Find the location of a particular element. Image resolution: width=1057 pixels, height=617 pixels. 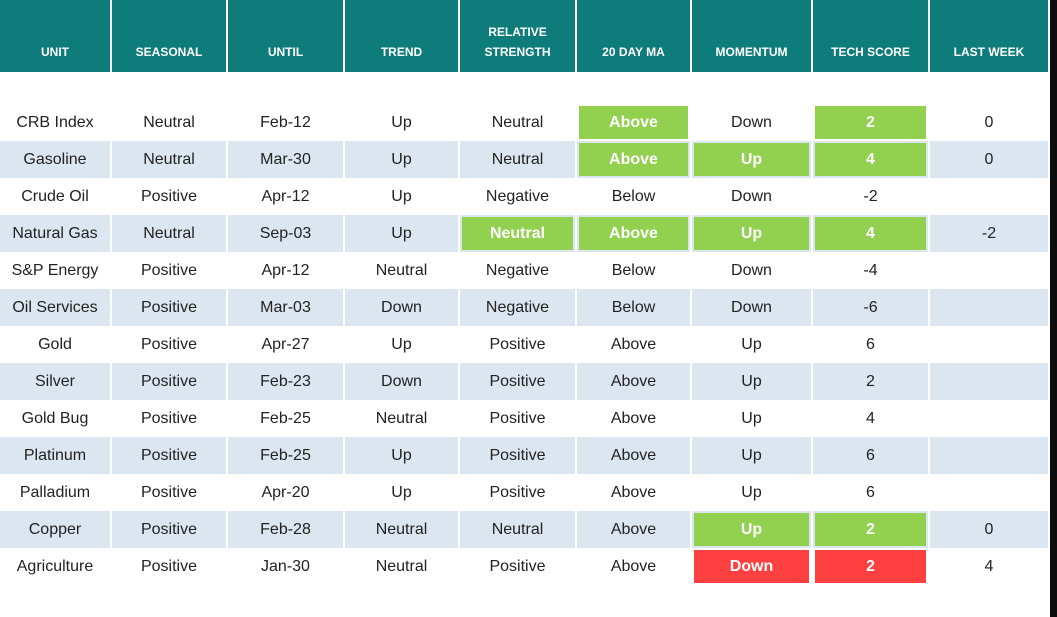

table-row: Gold Positive Apr-27 Up Positive Above Up 6 is located at coordinates (525, 344).